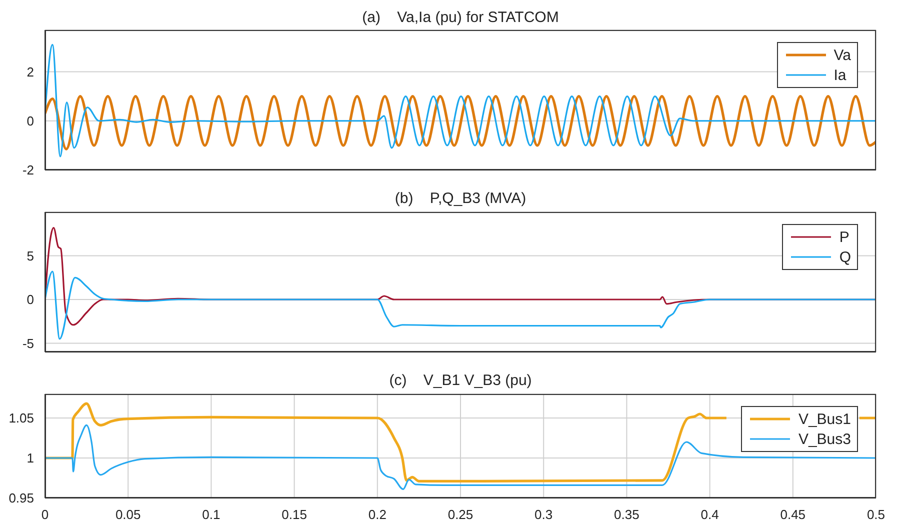 The width and height of the screenshot is (898, 521). What do you see at coordinates (844, 237) in the screenshot?
I see `legend-label: P` at bounding box center [844, 237].